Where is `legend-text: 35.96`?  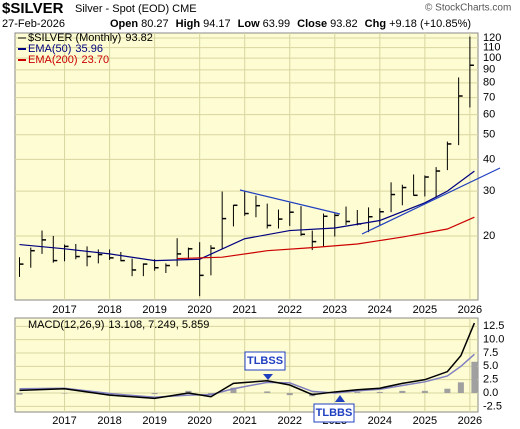
legend-text: 35.96 is located at coordinates (89, 49).